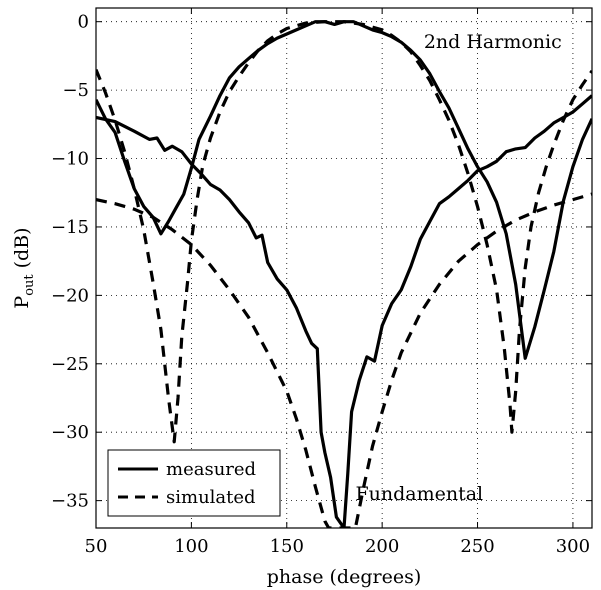 Image resolution: width=601 pixels, height=590 pixels. What do you see at coordinates (344, 577) in the screenshot?
I see `x-axis-label: phase (degrees)` at bounding box center [344, 577].